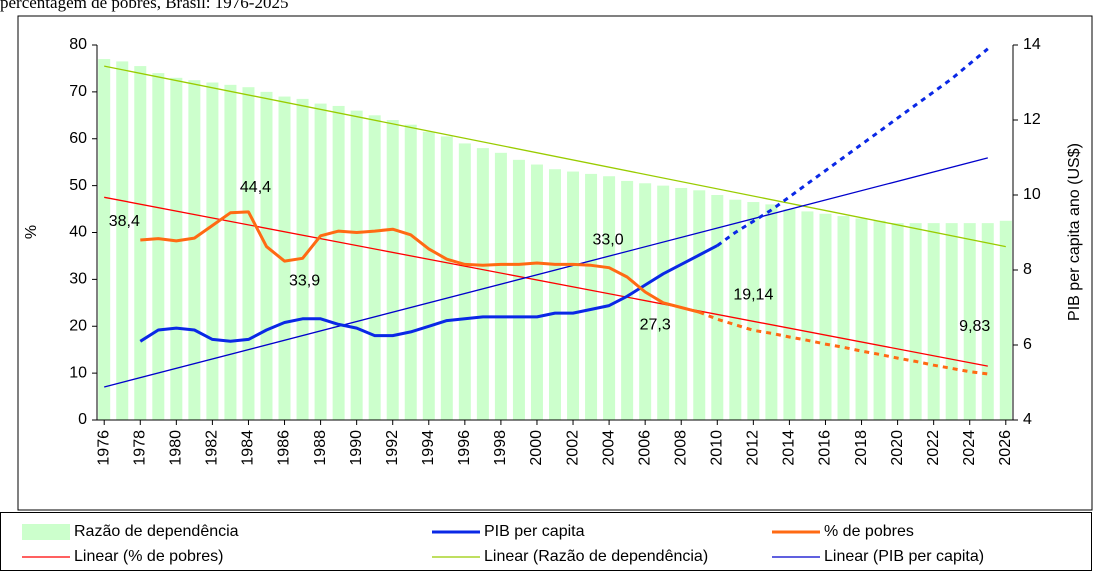  What do you see at coordinates (1027, 344) in the screenshot?
I see `y2-tick-label: 6` at bounding box center [1027, 344].